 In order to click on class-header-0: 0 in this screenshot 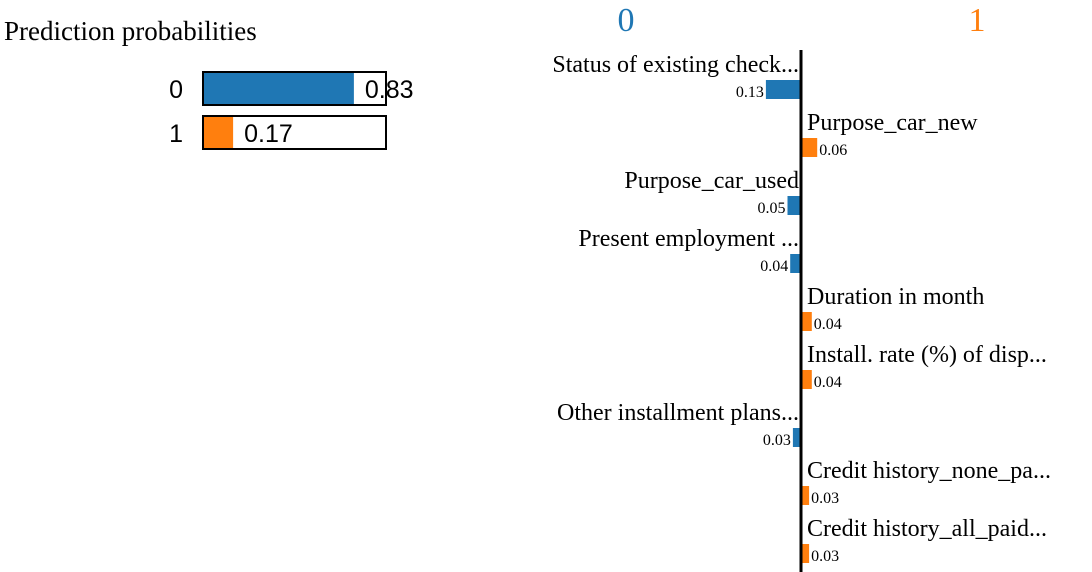, I will do `click(626, 20)`.